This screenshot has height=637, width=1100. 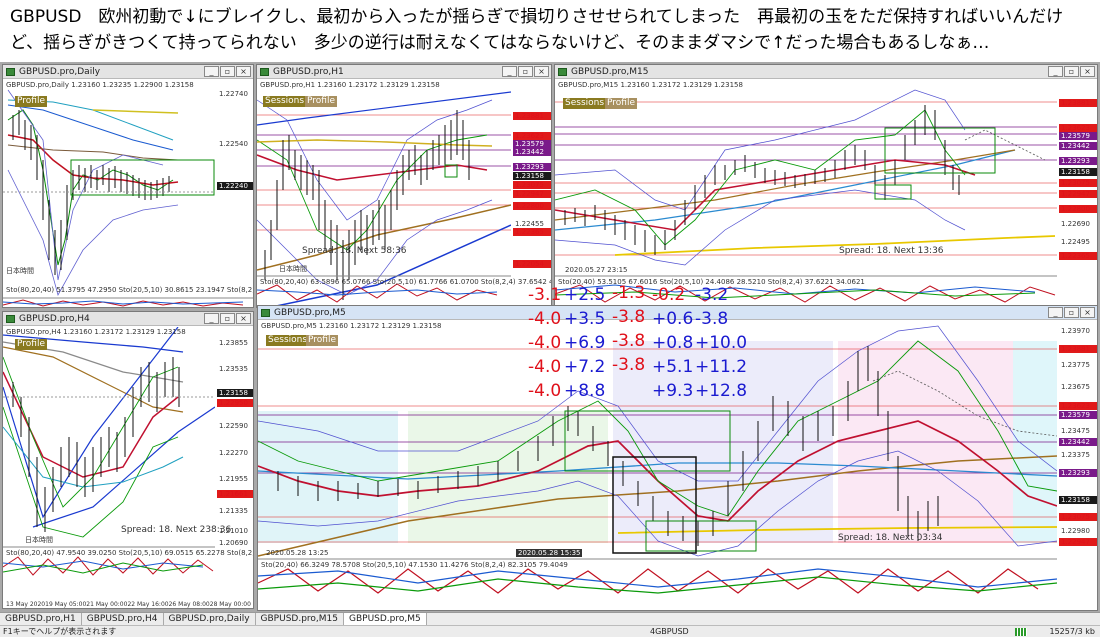 I want to click on tab-m5: GBPUSD.pro,M5, so click(x=385, y=619).